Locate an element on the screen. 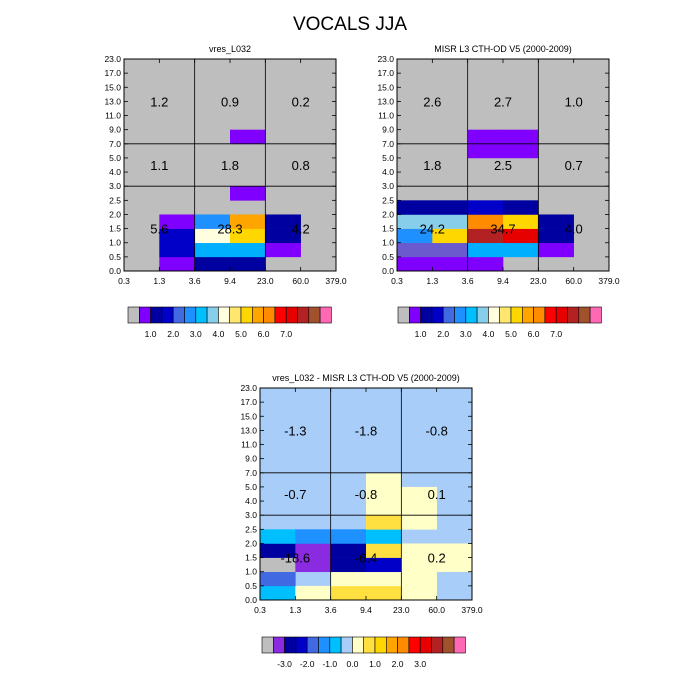 The image size is (700, 700). region-value-label: 0.7 is located at coordinates (574, 165).